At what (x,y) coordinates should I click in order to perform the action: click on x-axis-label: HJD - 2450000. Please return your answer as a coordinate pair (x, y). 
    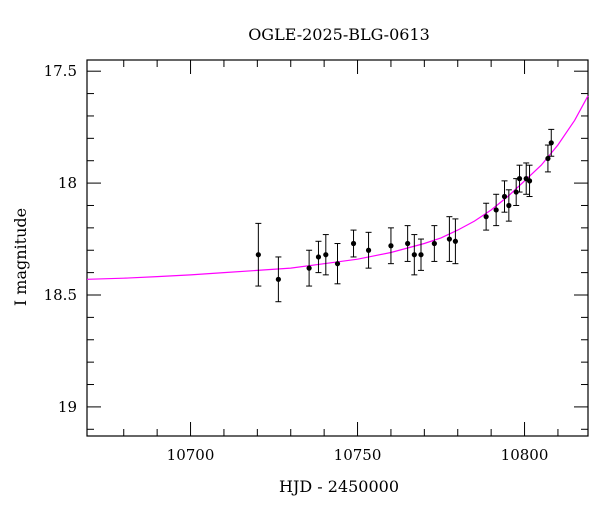
    Looking at the image, I should click on (339, 486).